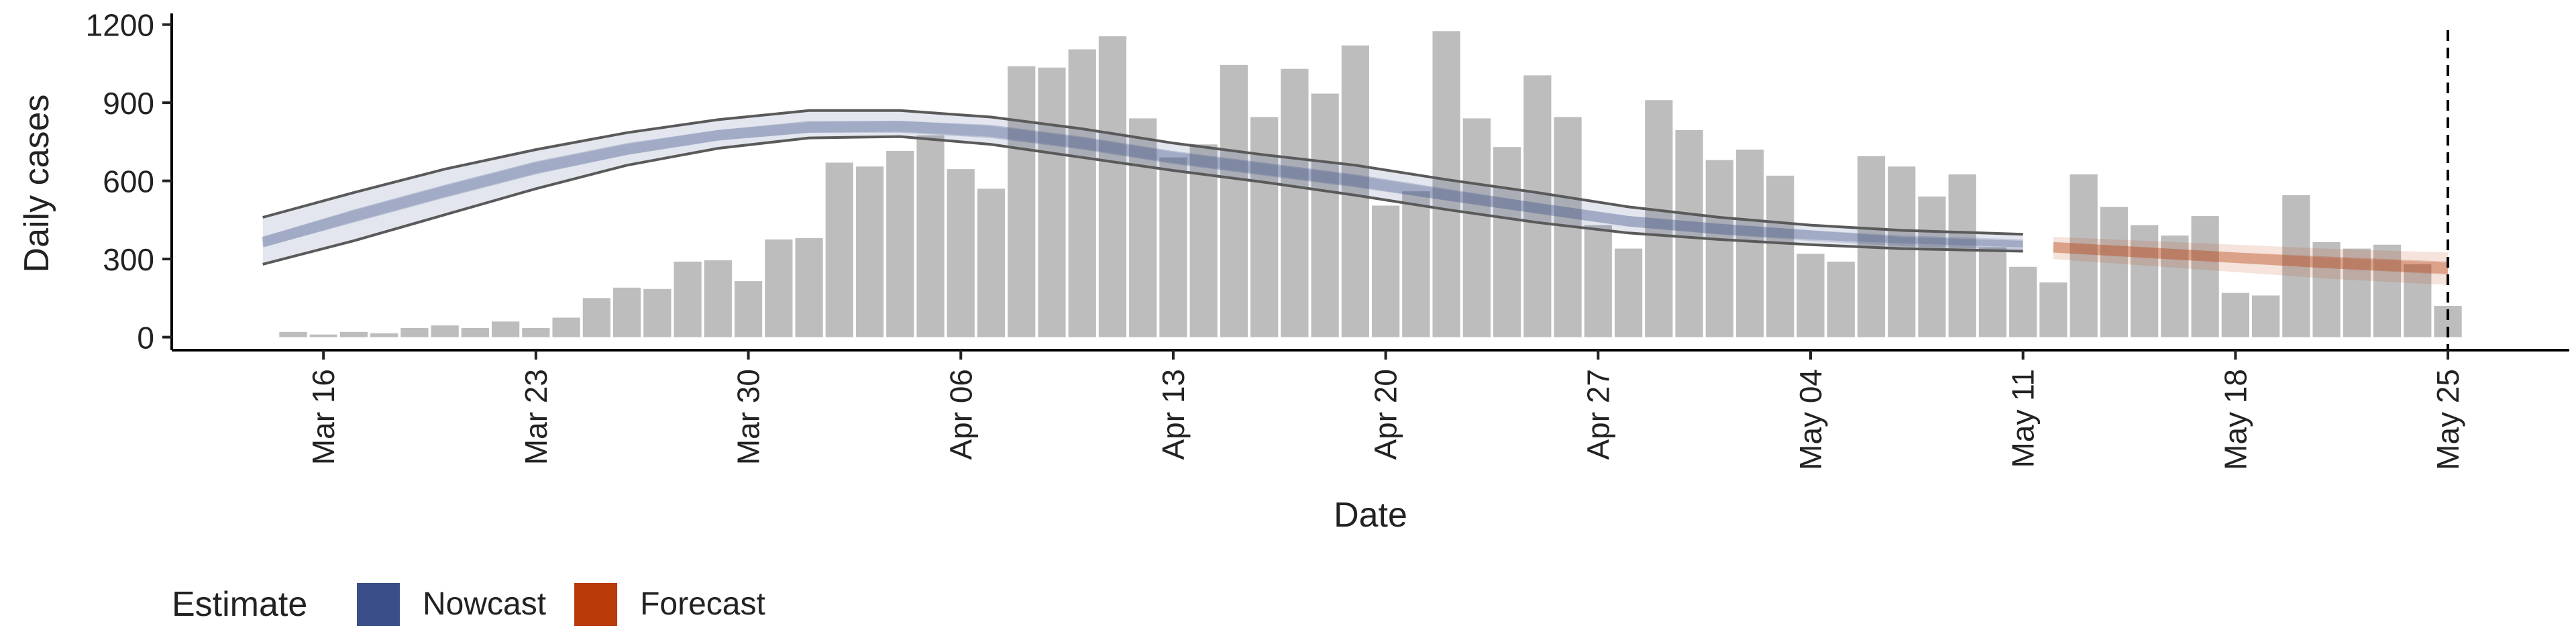  I want to click on nowcast-legend-swatch, so click(378, 604).